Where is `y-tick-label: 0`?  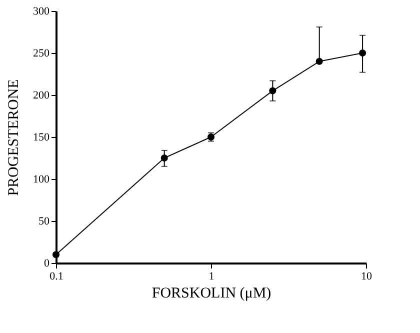 y-tick-label: 0 is located at coordinates (47, 264).